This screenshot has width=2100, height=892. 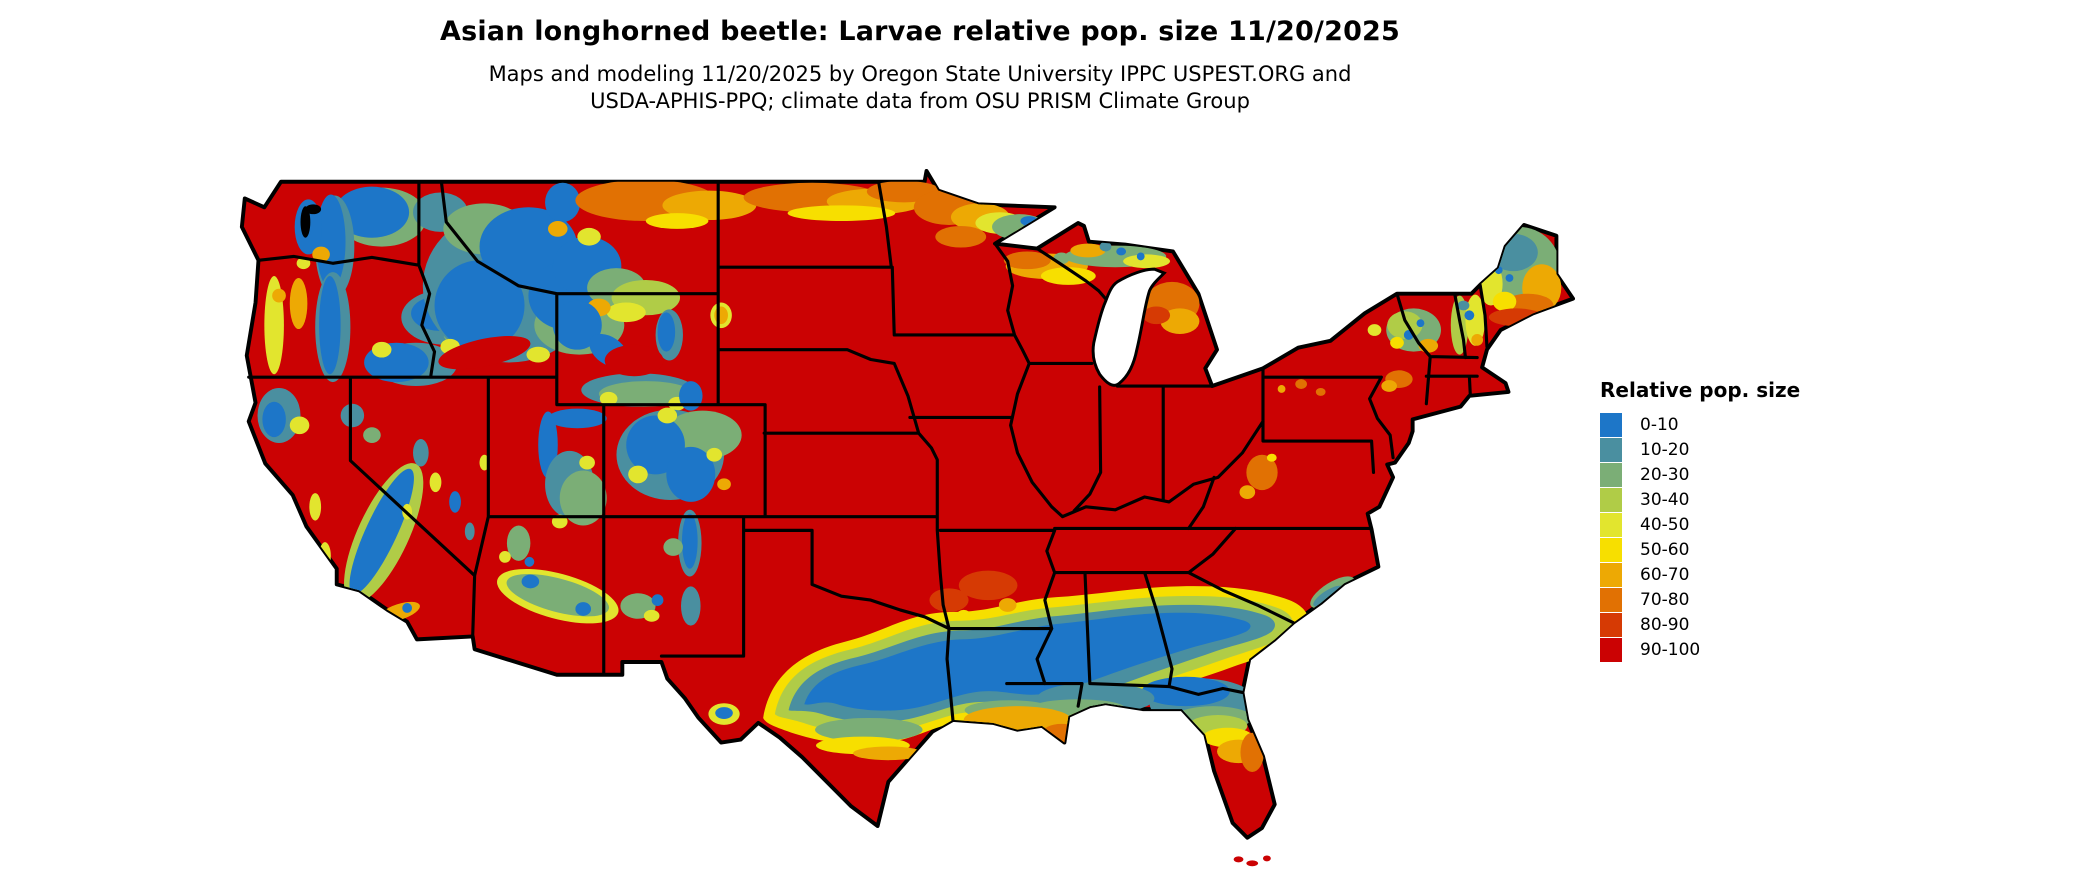 I want to click on puget-sound, so click(x=311, y=221).